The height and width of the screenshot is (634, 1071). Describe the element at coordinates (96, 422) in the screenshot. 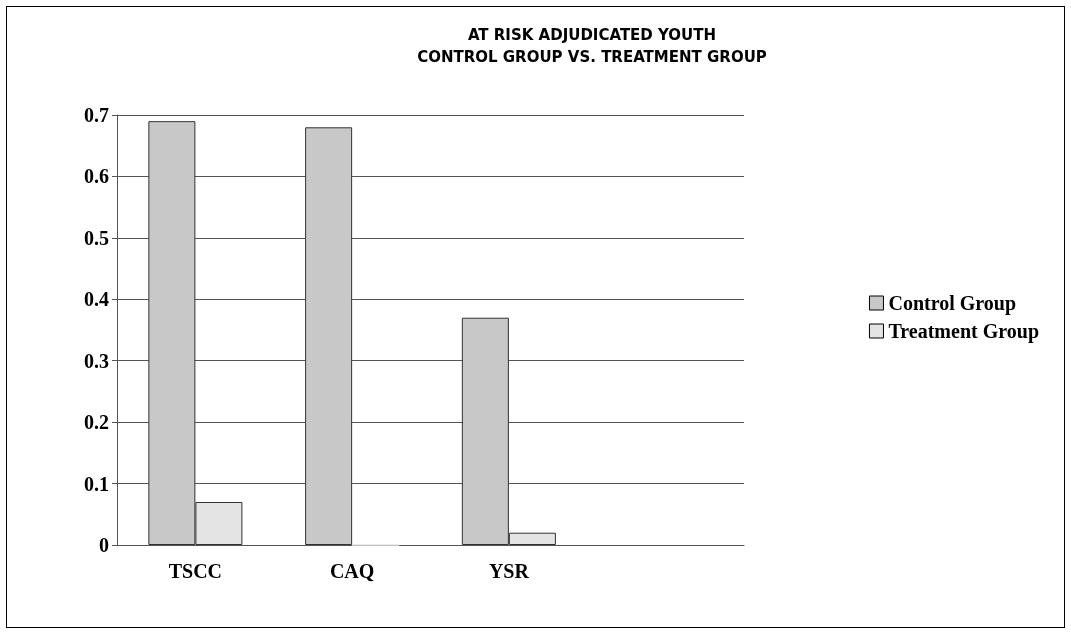

I see `y-tick-label: 0.2` at that location.